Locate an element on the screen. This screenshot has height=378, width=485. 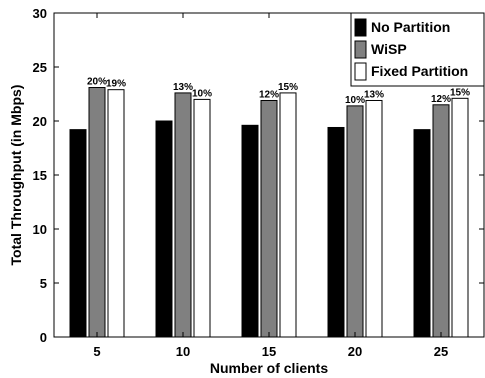
y-axis-title: Total Throughput (in Mbps) is located at coordinates (16, 175).